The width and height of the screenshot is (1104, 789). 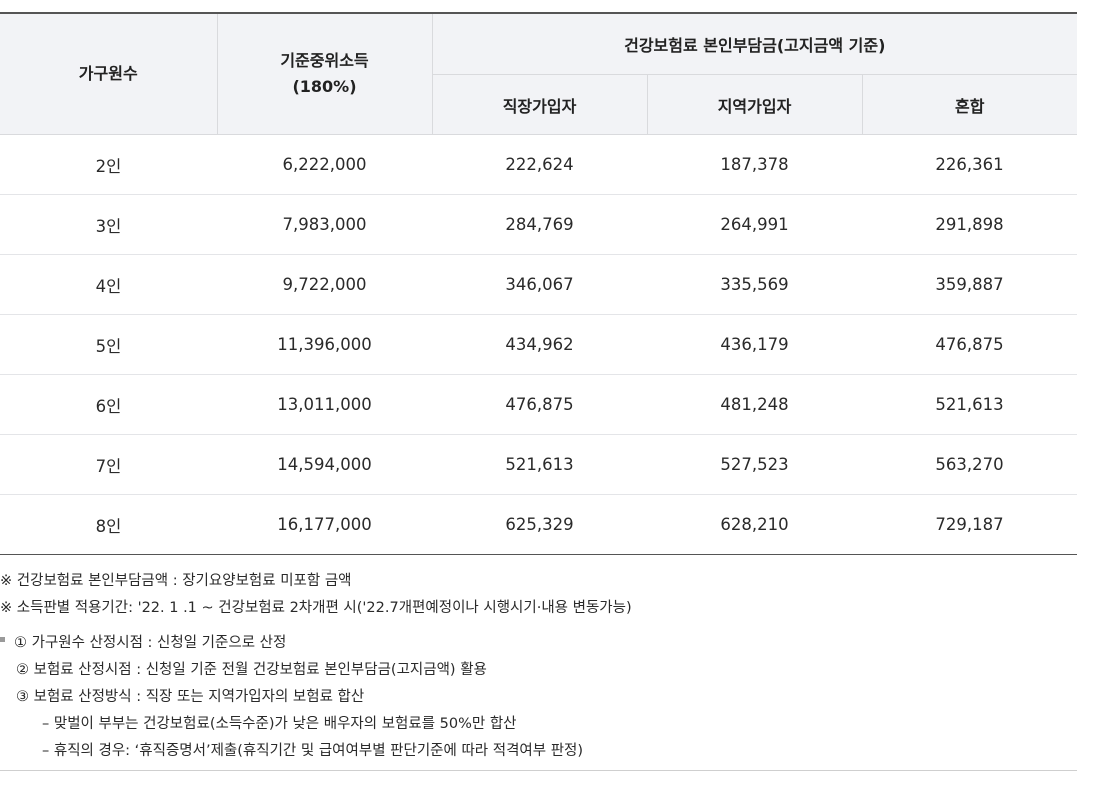 What do you see at coordinates (324, 86) in the screenshot?
I see `header-income-percent: (180%)` at bounding box center [324, 86].